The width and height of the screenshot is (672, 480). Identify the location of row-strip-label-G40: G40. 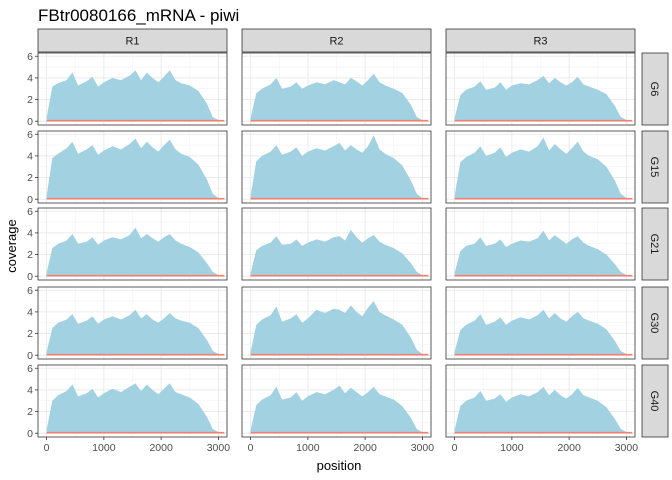
(654, 401).